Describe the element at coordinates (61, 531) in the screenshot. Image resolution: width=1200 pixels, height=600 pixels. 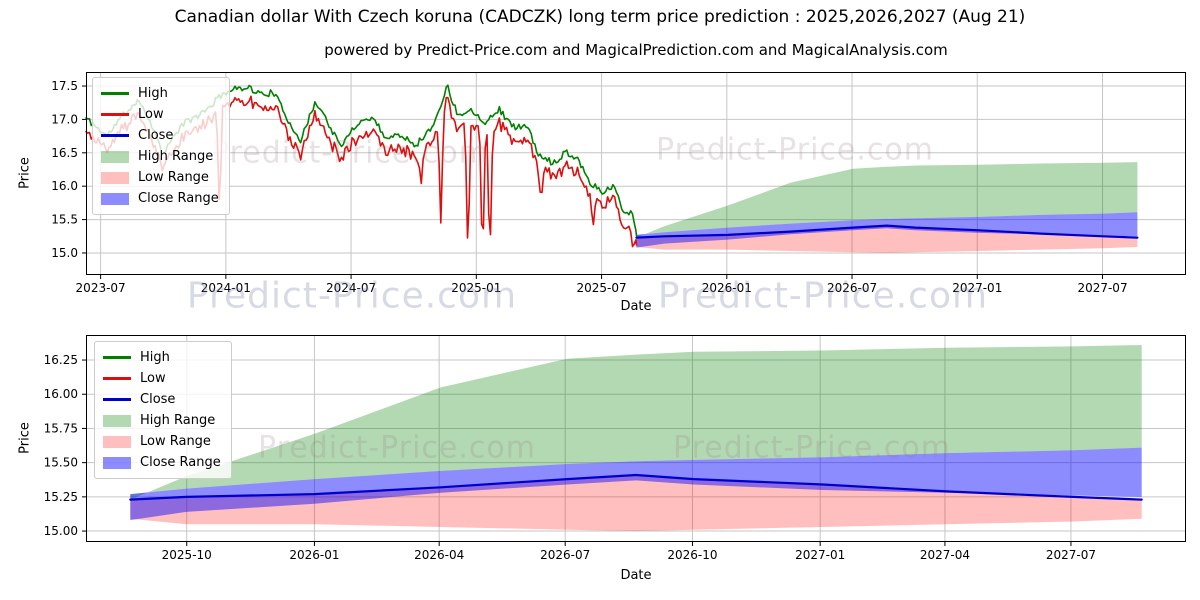
I see `y-tick-label: 15.00` at that location.